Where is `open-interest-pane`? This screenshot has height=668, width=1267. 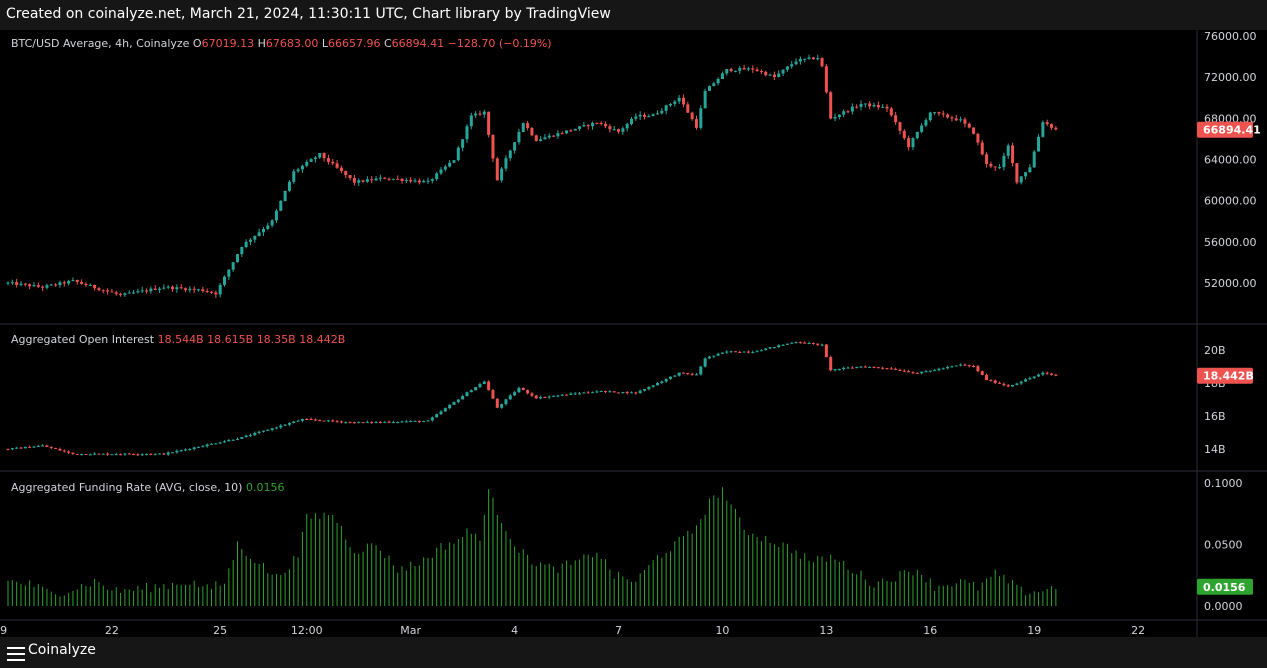 open-interest-pane is located at coordinates (532, 399).